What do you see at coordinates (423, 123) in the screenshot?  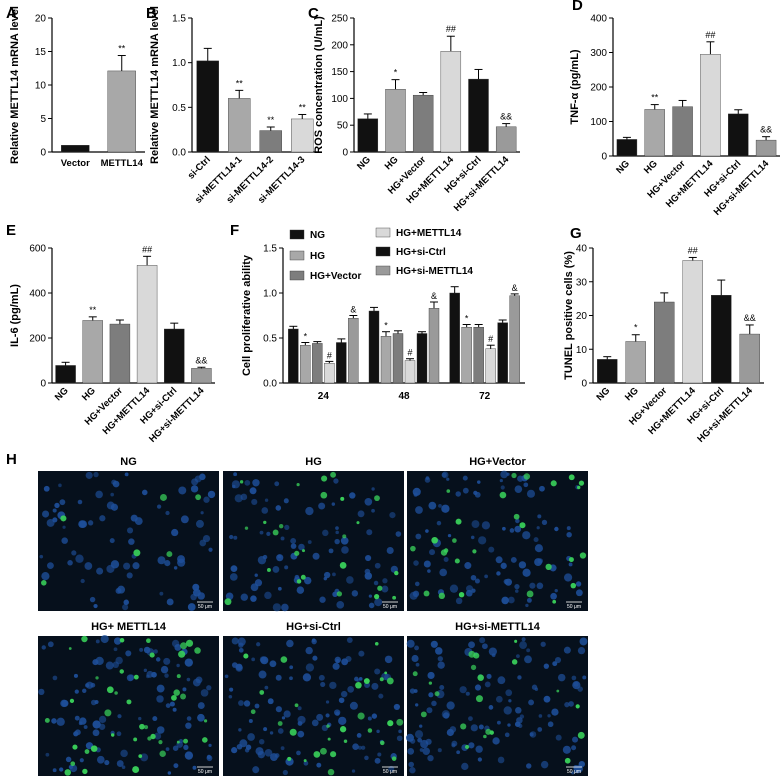 I see `bar-C-HG+Vector` at bounding box center [423, 123].